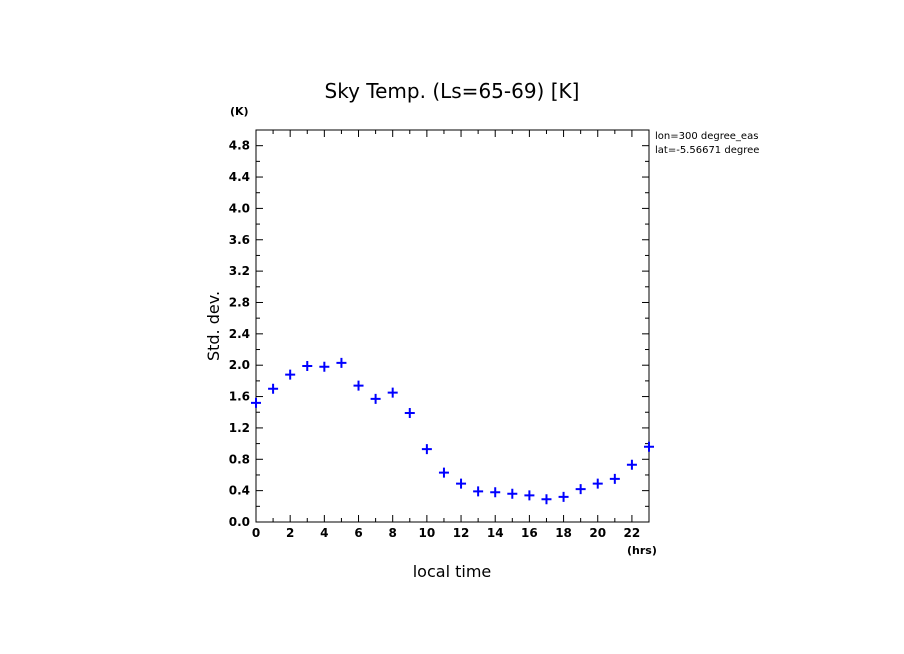 The height and width of the screenshot is (654, 904). What do you see at coordinates (239, 240) in the screenshot?
I see `y-tick-label: 3.6` at bounding box center [239, 240].